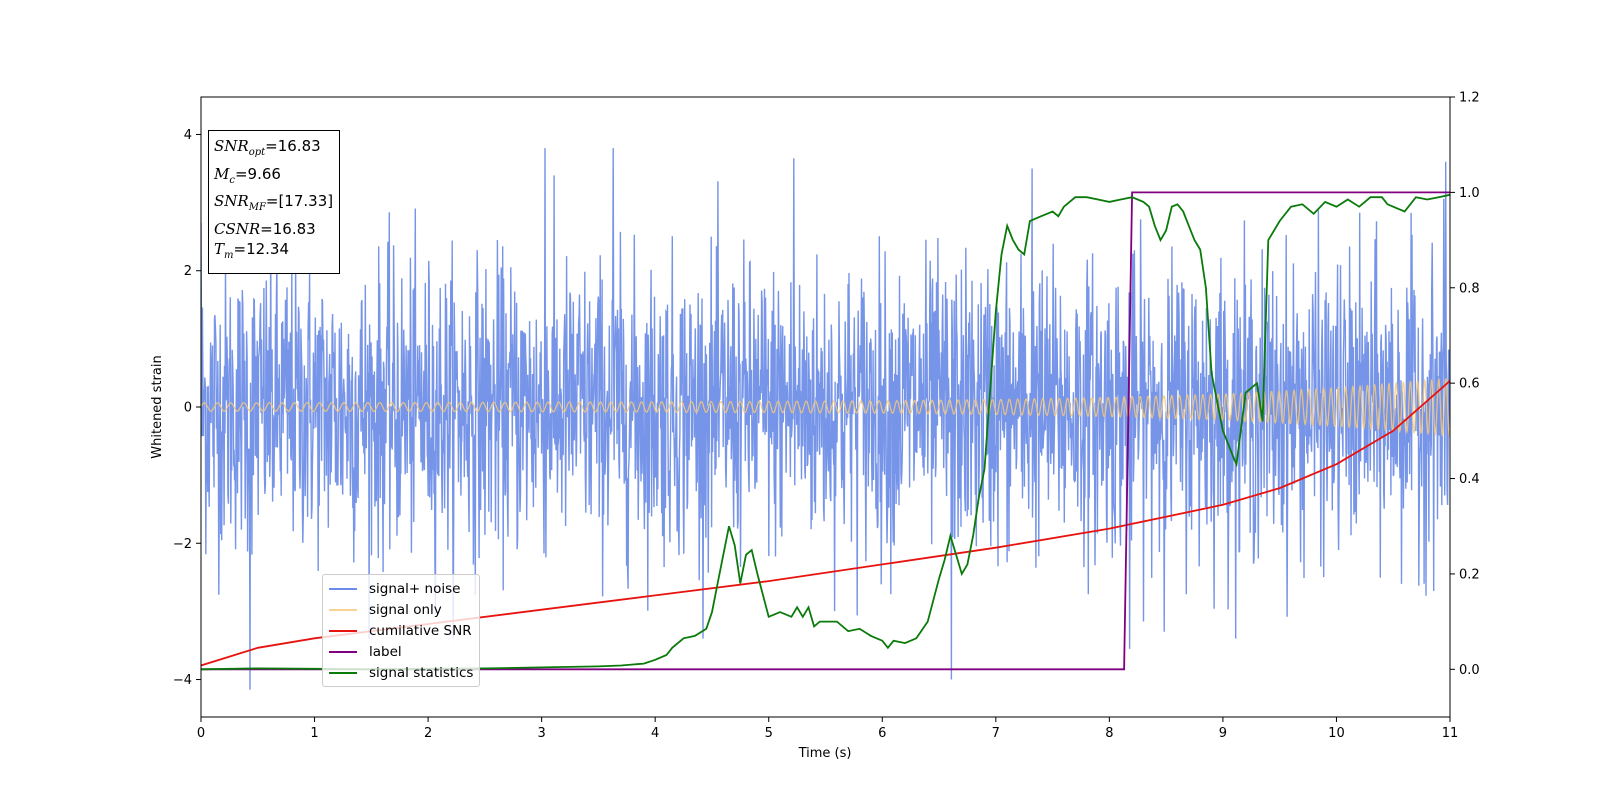  I want to click on x-tick-label: 5, so click(769, 733).